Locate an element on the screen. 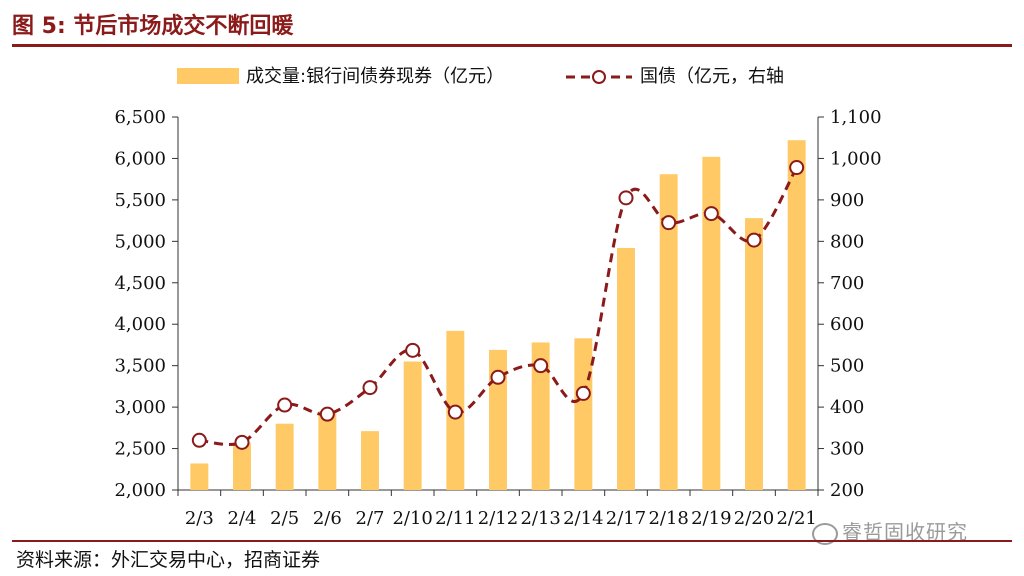 This screenshot has height=576, width=1024. right-tick-label: 500 is located at coordinates (847, 366).